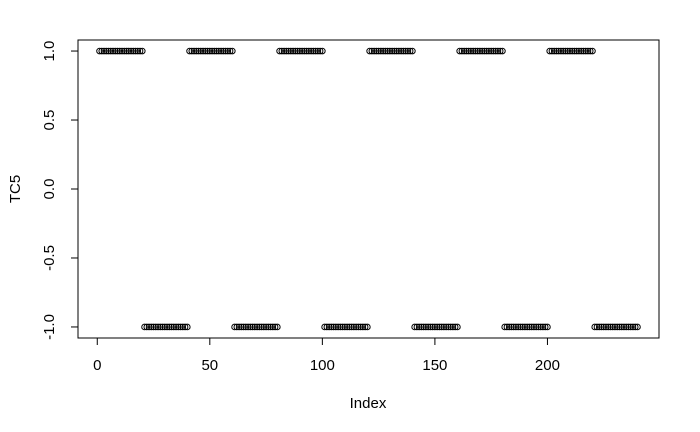  I want to click on y-tick-label: 0.5, so click(49, 120).